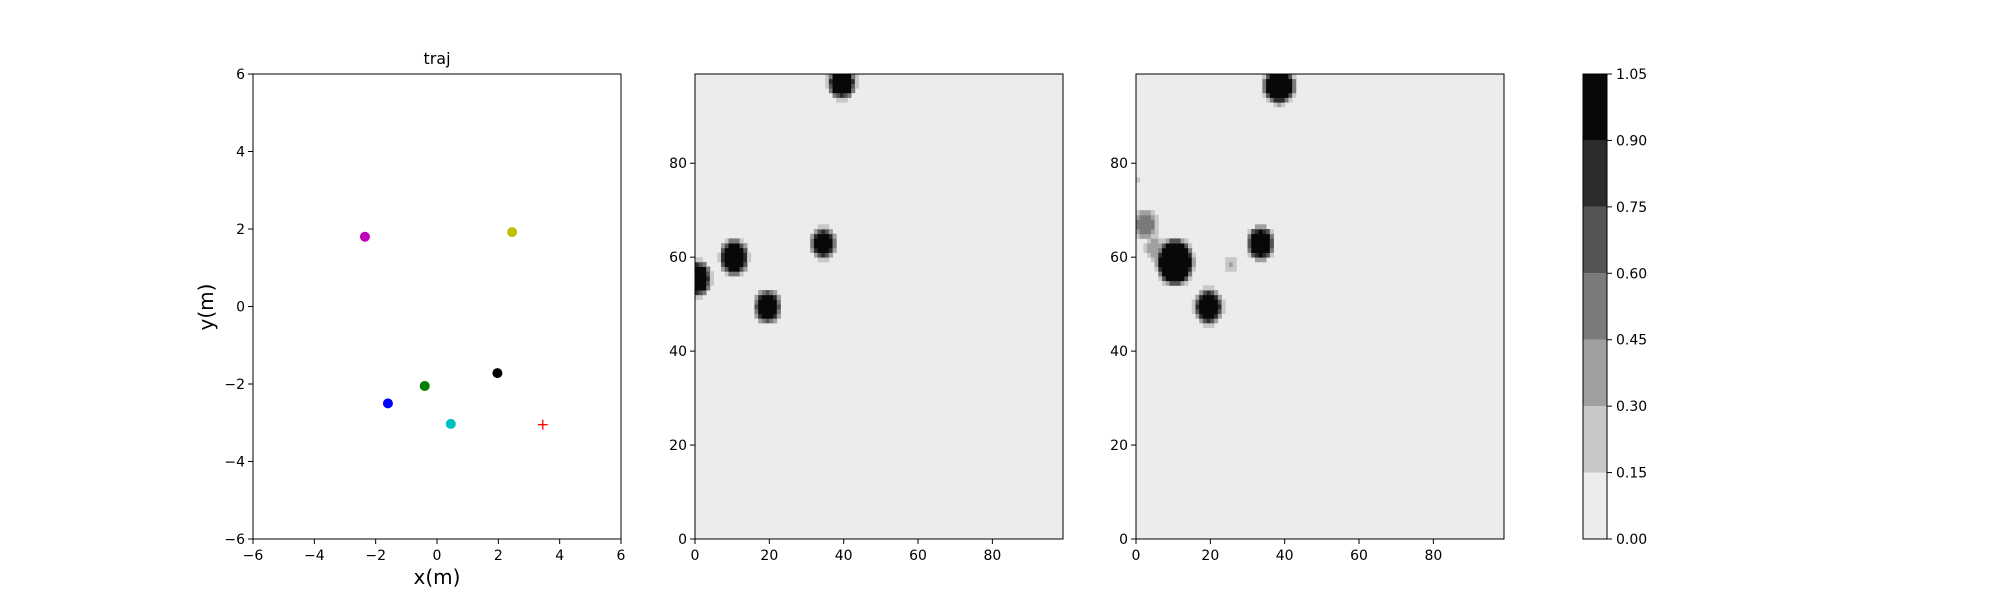  I want to click on x-tick-label: 4, so click(559, 556).